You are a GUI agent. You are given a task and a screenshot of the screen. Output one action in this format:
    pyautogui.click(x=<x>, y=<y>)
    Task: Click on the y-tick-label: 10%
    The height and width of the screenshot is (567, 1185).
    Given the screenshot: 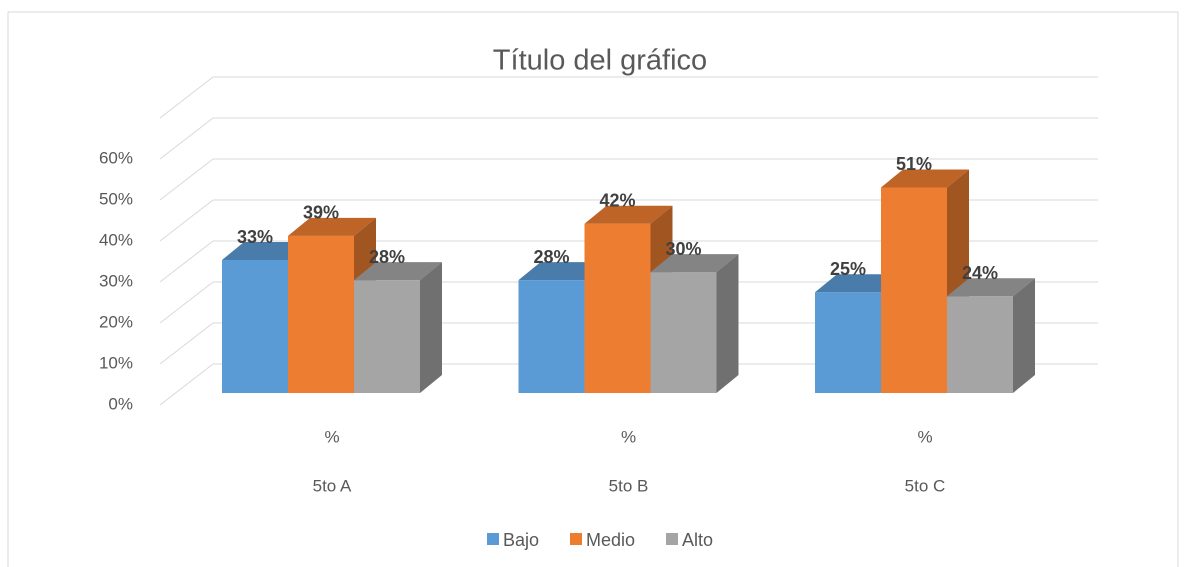 What is the action you would take?
    pyautogui.click(x=116, y=362)
    